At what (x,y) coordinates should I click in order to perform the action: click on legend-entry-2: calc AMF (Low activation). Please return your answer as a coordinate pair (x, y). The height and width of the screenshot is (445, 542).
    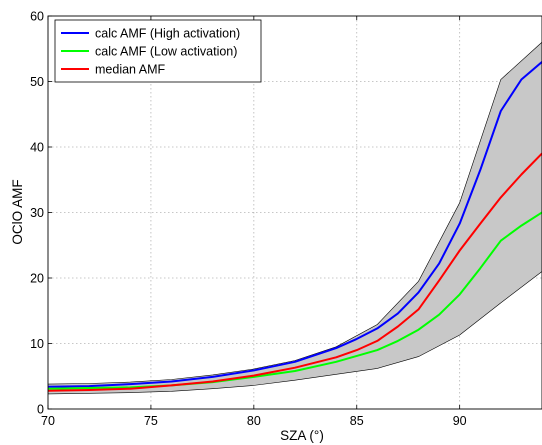
    Looking at the image, I should click on (166, 52).